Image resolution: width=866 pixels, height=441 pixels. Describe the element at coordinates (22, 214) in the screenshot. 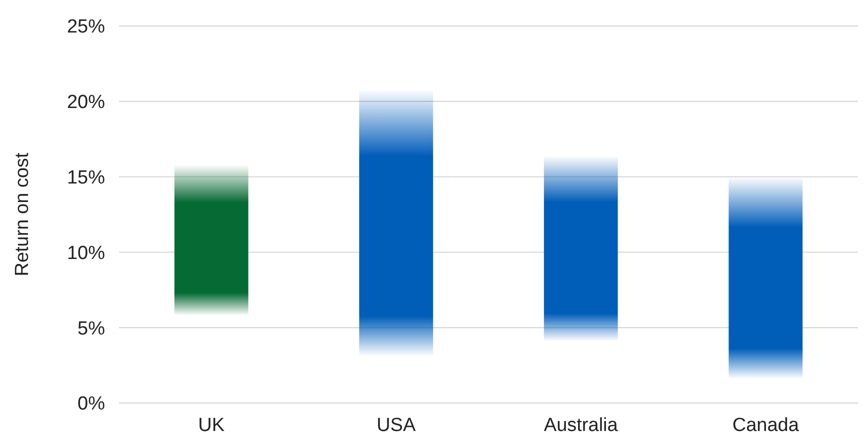

I see `y-axis-title: Return on cost` at that location.